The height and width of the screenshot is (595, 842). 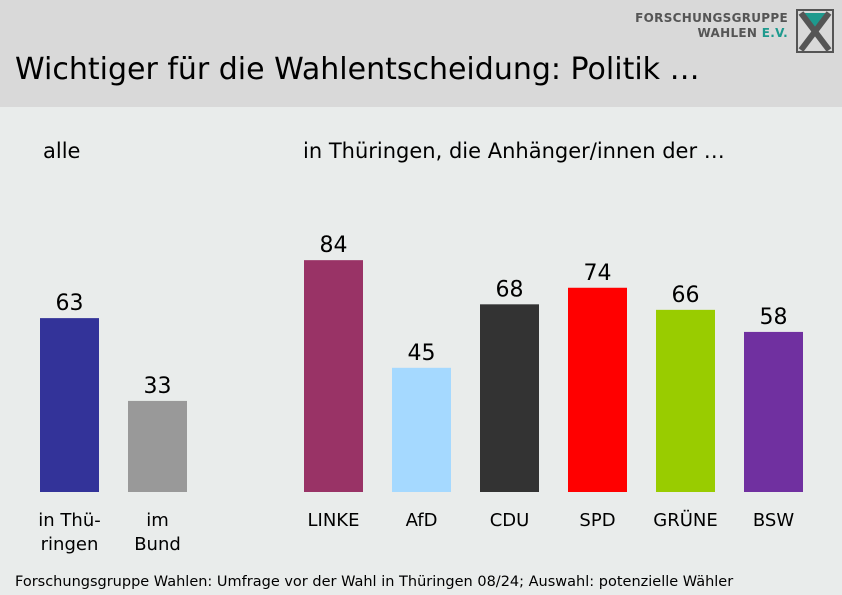 What do you see at coordinates (69, 520) in the screenshot?
I see `category-label: in Thü-` at bounding box center [69, 520].